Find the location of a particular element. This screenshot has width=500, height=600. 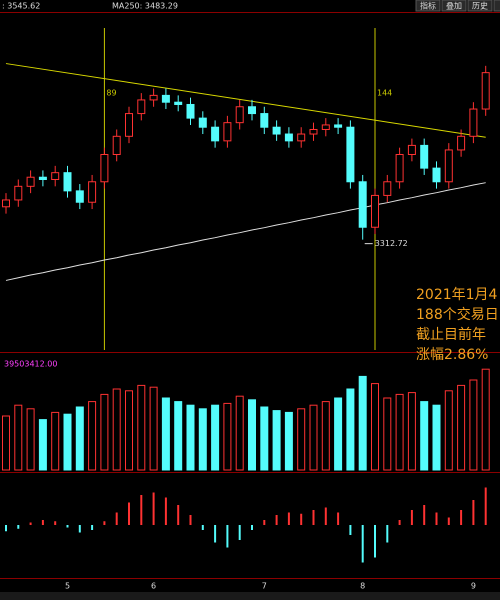

header-text: MA250: 3483.29 is located at coordinates (145, 6).